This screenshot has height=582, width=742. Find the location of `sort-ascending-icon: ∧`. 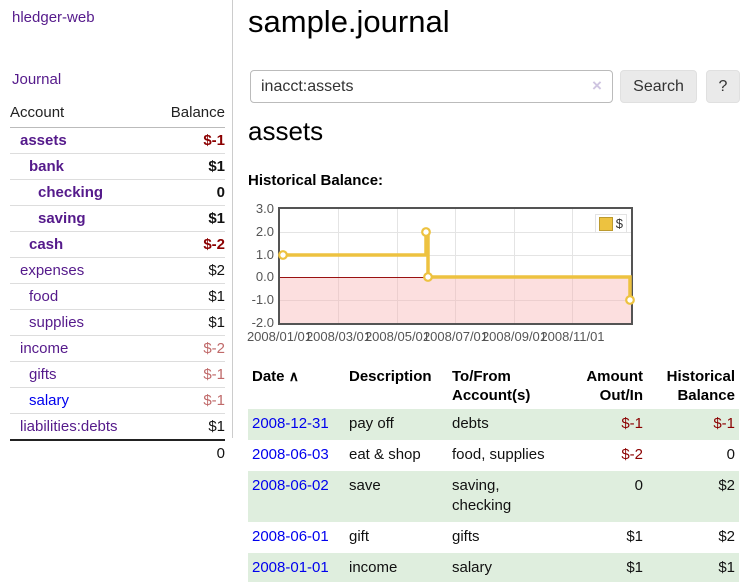

sort-ascending-icon: ∧ is located at coordinates (293, 376).